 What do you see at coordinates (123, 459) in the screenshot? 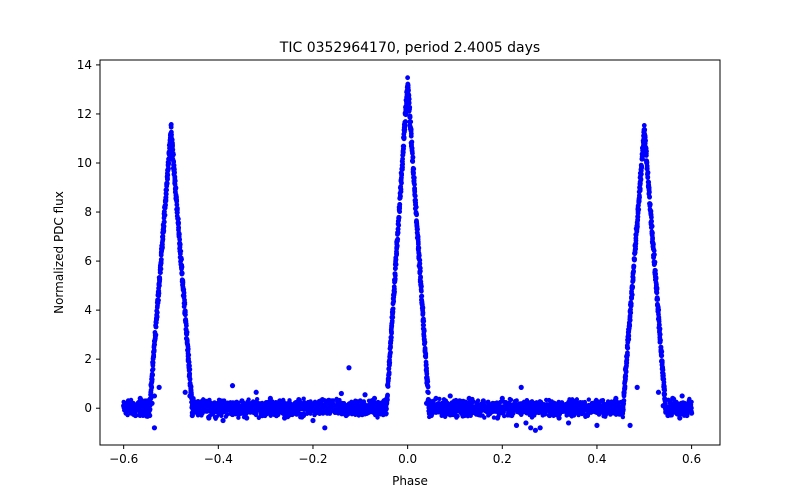
I see `x-tick-label: −0.6` at bounding box center [123, 459].